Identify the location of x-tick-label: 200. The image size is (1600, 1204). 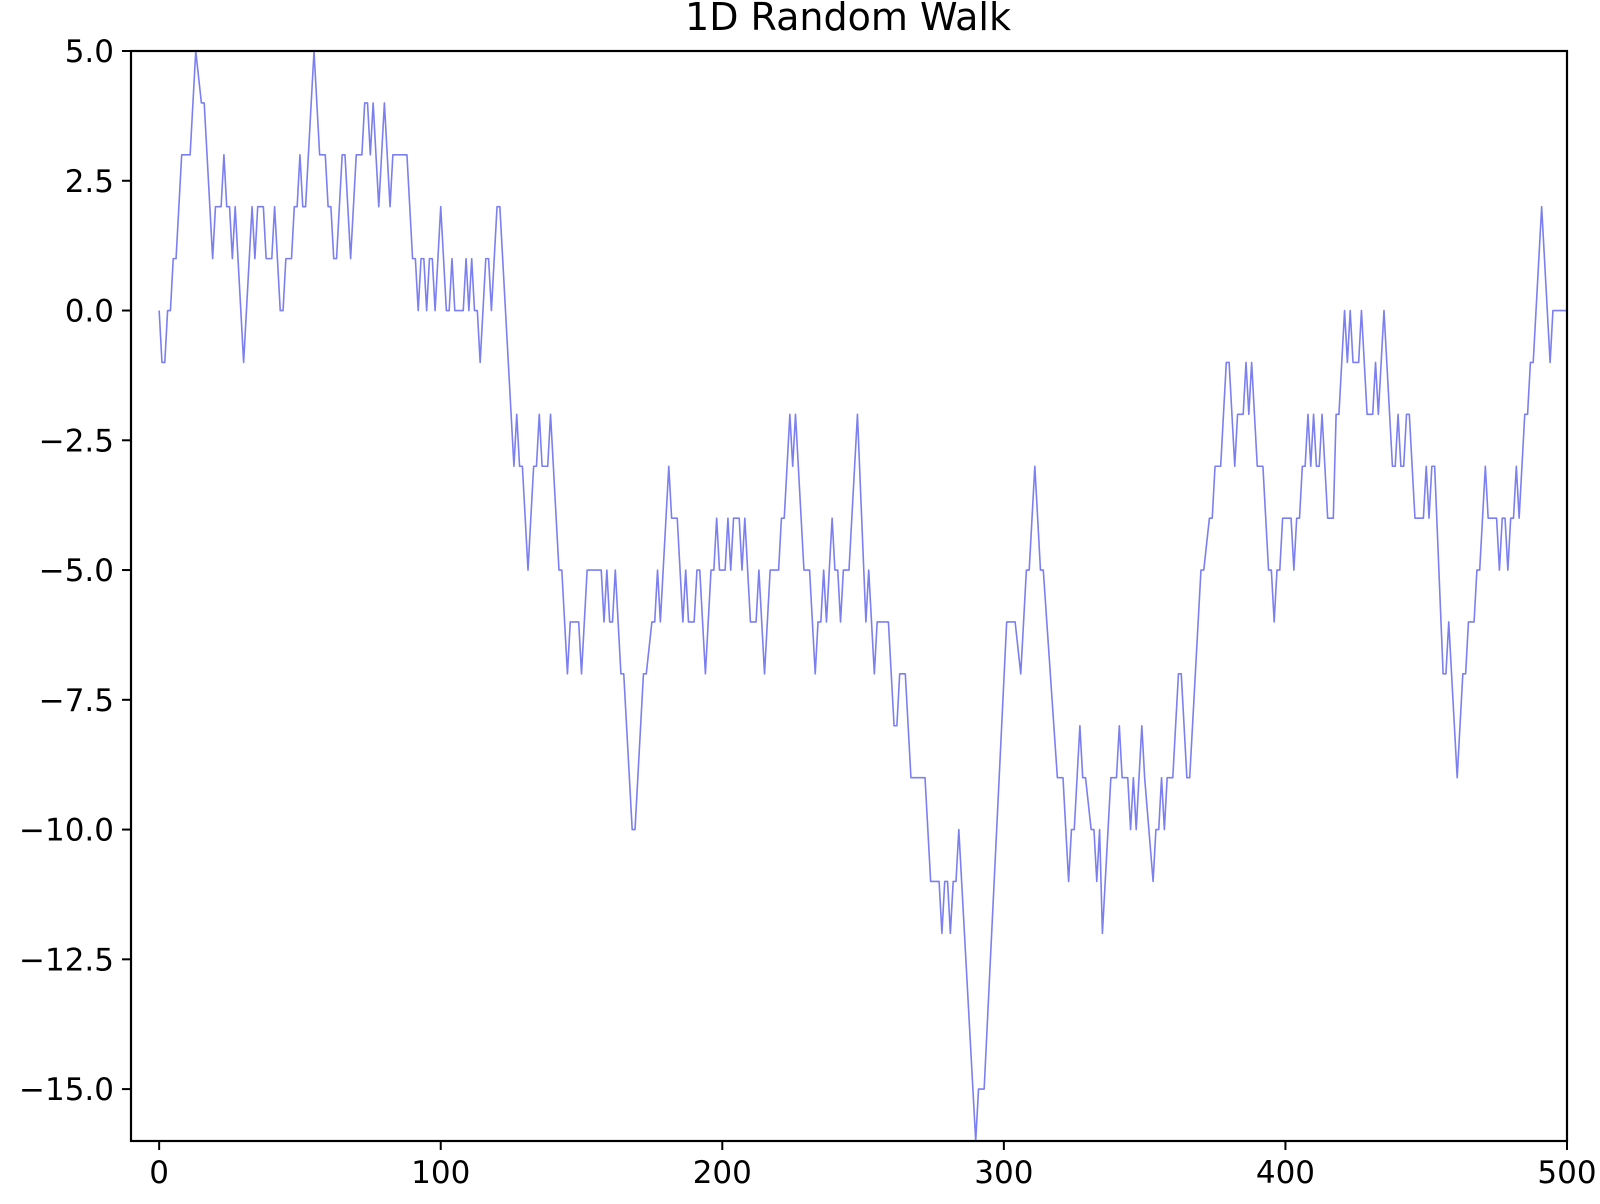
(722, 1173).